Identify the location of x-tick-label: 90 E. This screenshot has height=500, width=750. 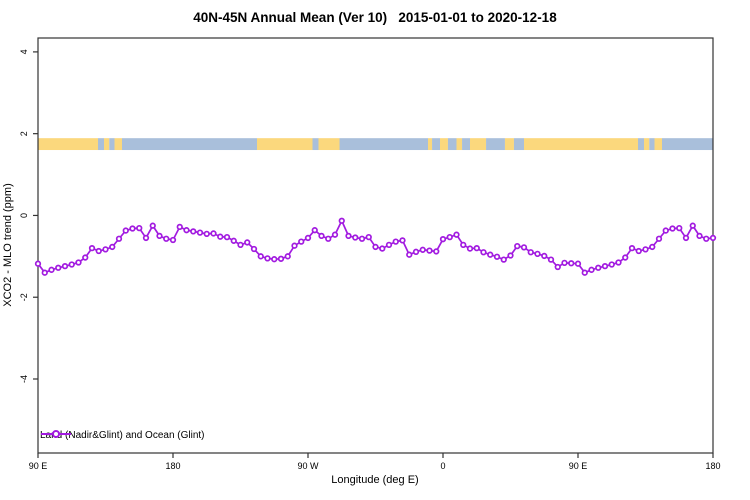
(578, 466).